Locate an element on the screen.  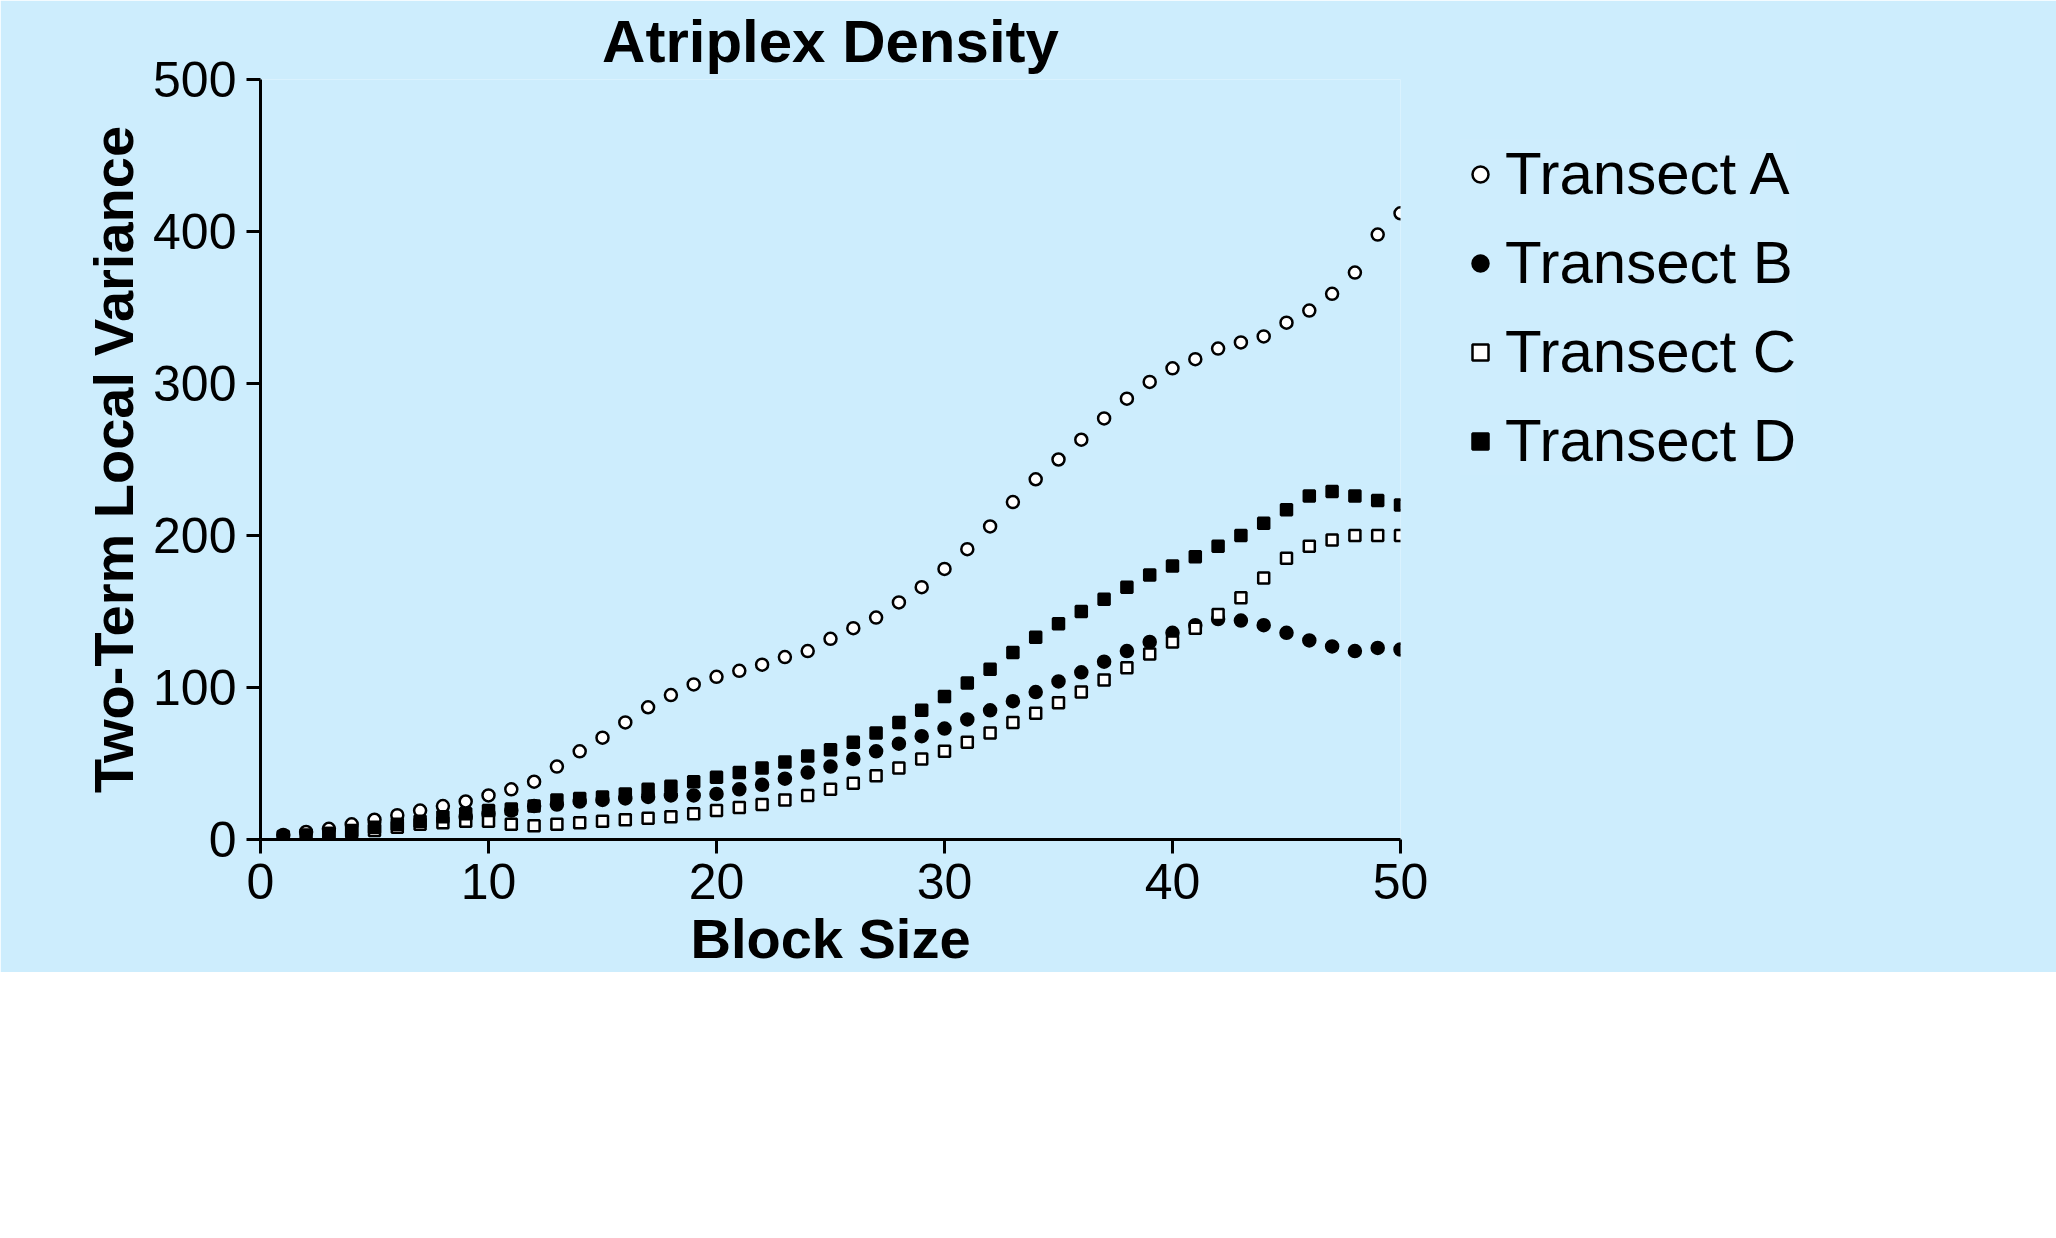
y-tick-label: 500 is located at coordinates (195, 80).